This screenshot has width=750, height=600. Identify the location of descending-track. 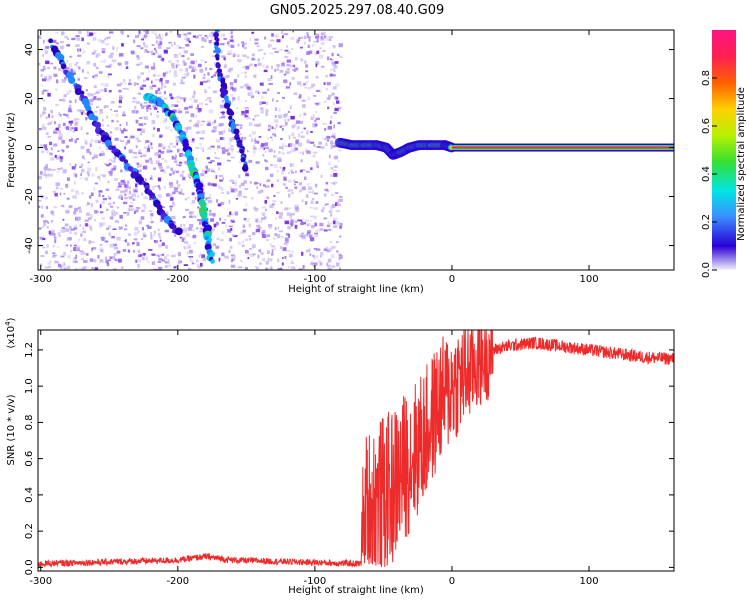
(115, 137).